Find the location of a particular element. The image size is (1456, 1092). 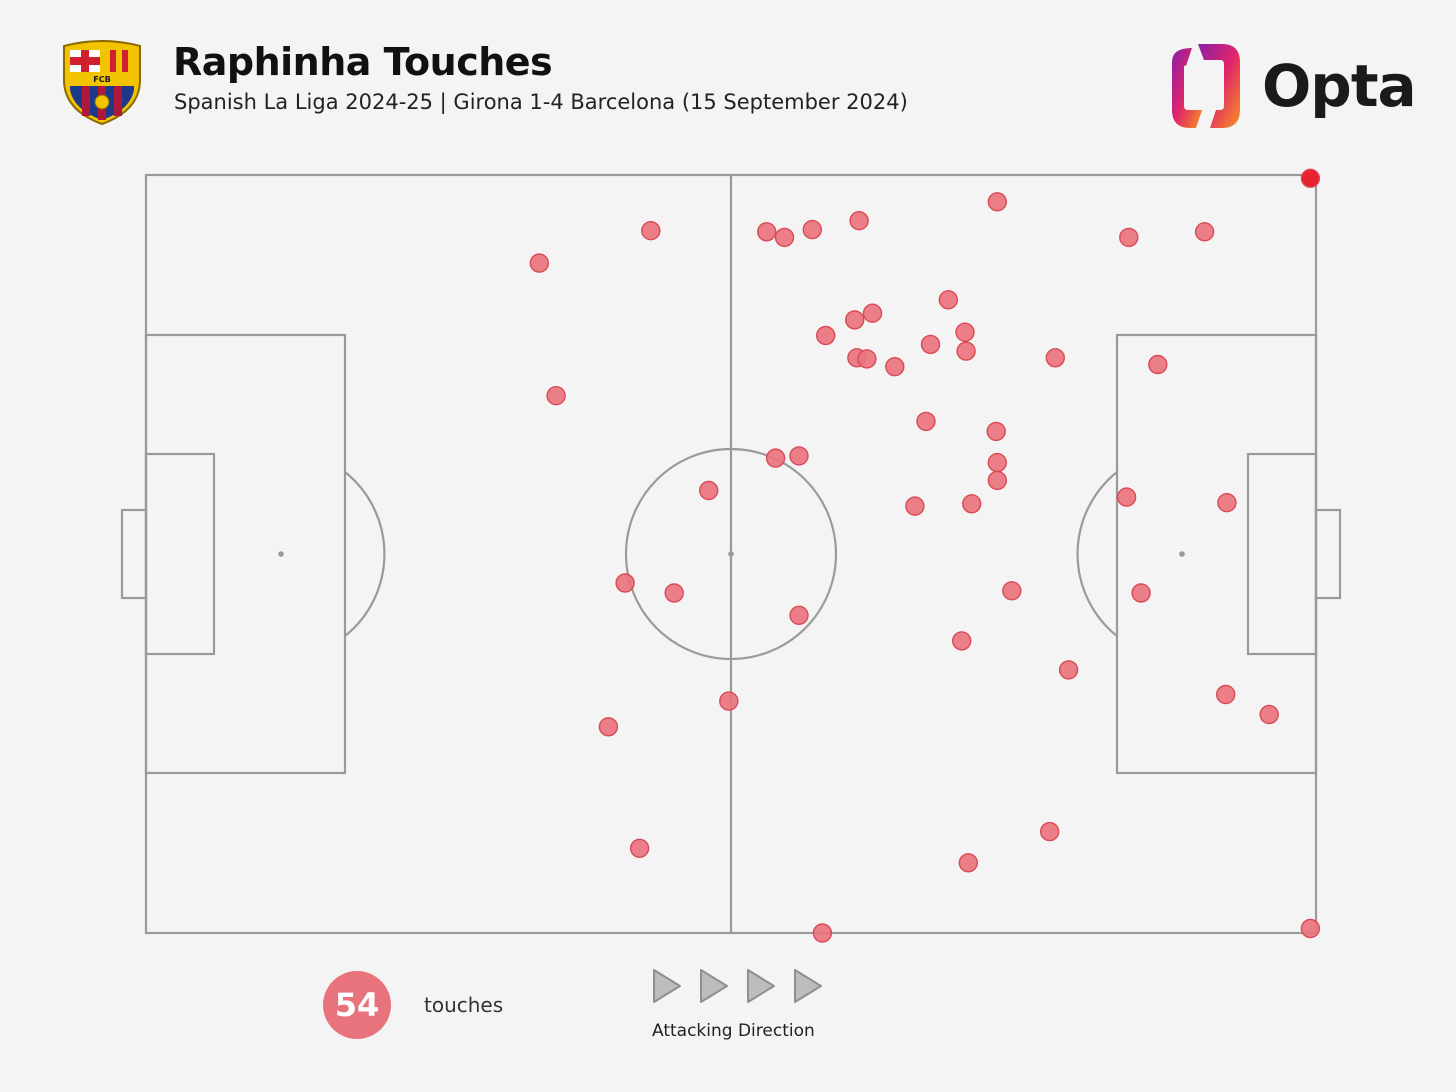

attacking-direction-arrows is located at coordinates (737, 986).